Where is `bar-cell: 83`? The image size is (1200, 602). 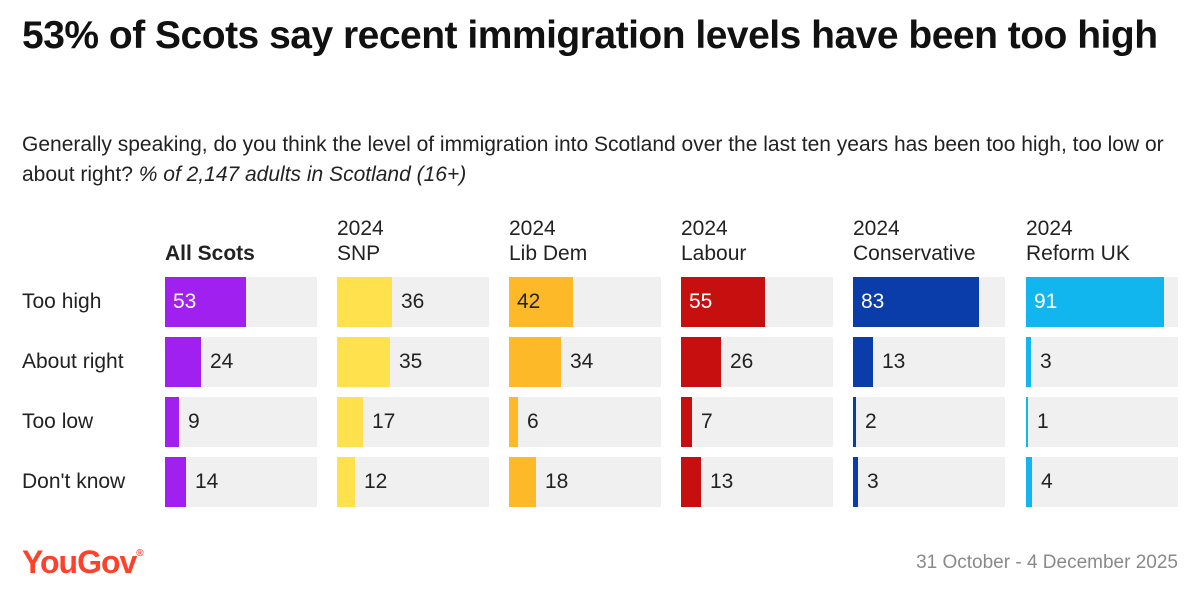
bar-cell: 83 is located at coordinates (929, 302).